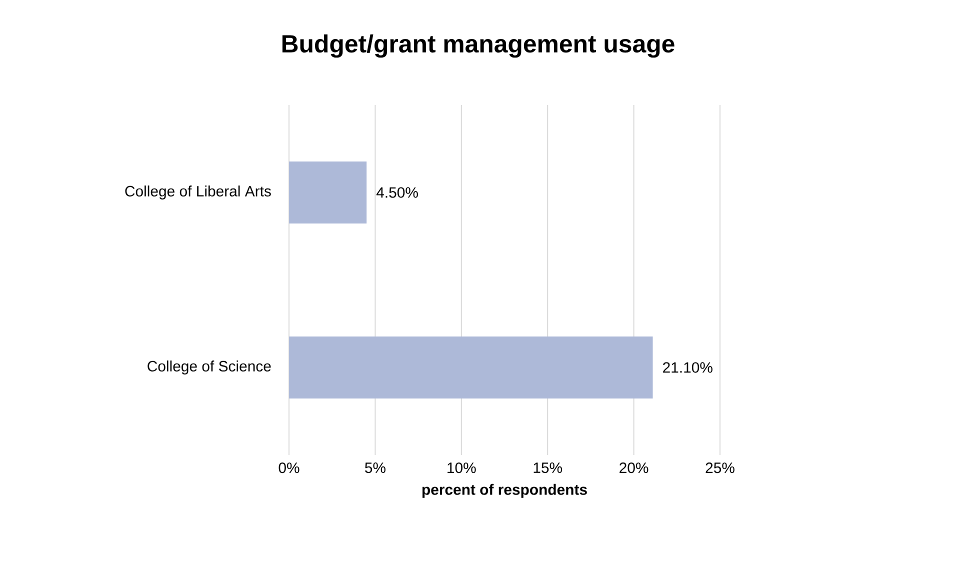  Describe the element at coordinates (209, 367) in the screenshot. I see `y-tick-label: College of Science` at that location.